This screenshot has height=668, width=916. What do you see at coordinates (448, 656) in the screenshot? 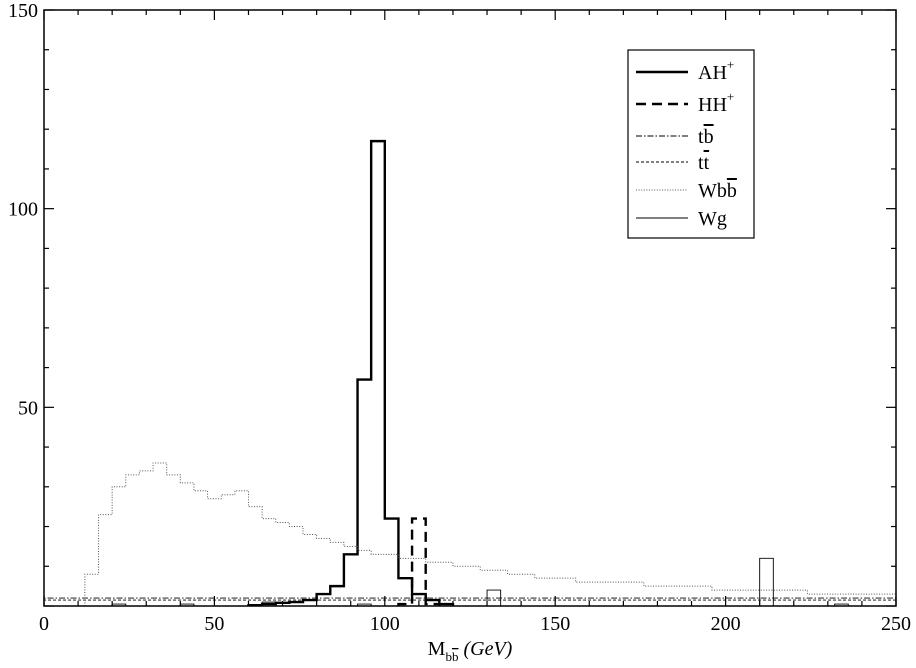
I see `x-axis-label-sub: b` at bounding box center [448, 656].